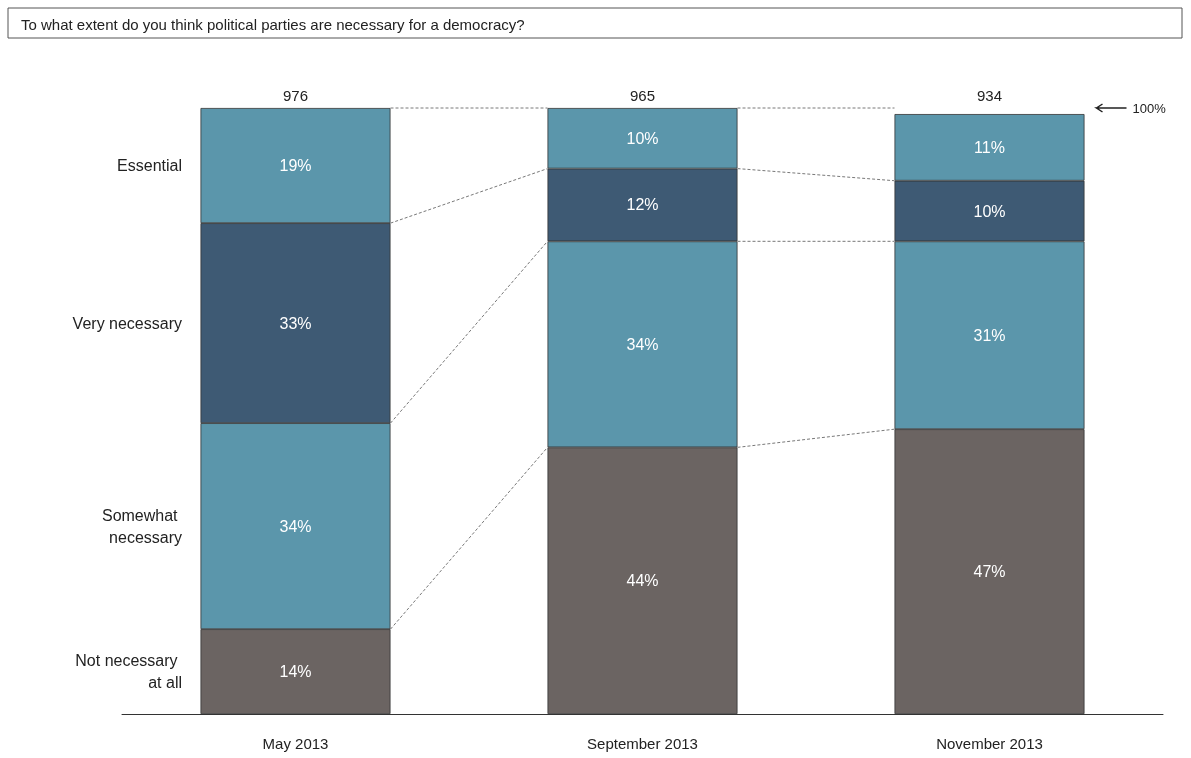 This screenshot has height=758, width=1191. I want to click on data-label: 44%, so click(642, 581).